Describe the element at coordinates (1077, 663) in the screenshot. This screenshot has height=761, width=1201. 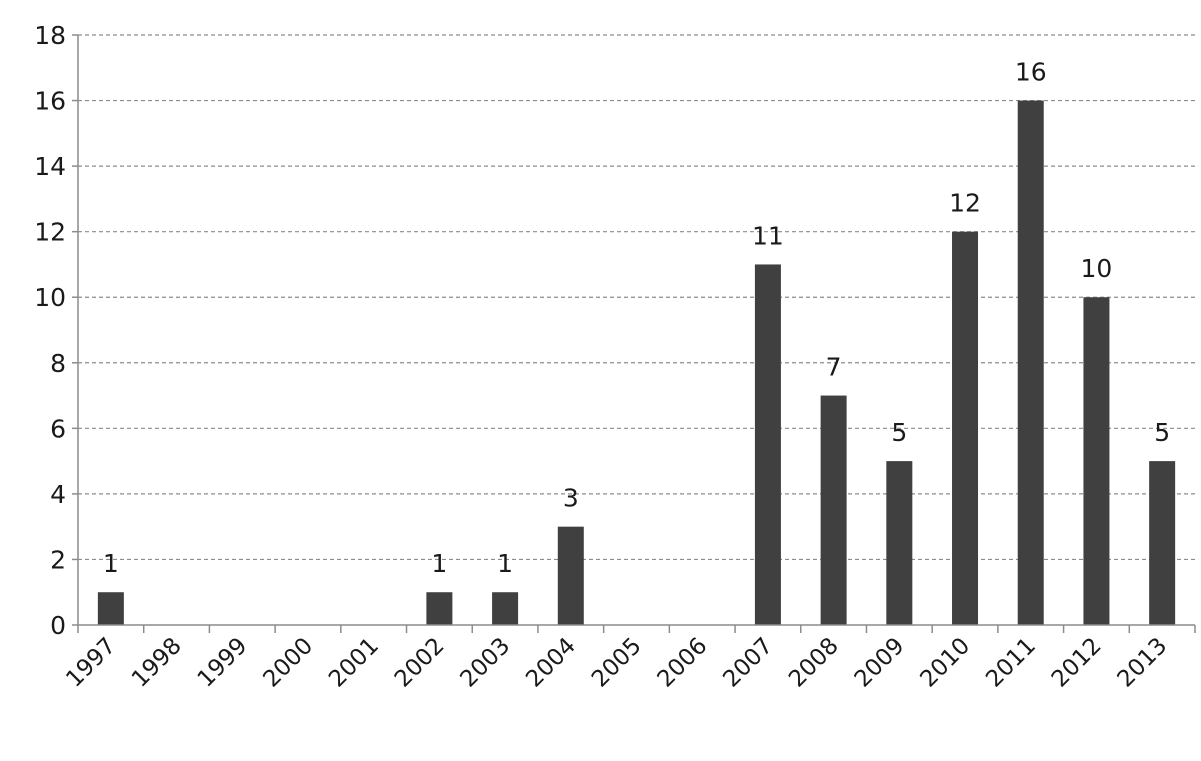
I see `x-tick-label-2012: 2012` at that location.